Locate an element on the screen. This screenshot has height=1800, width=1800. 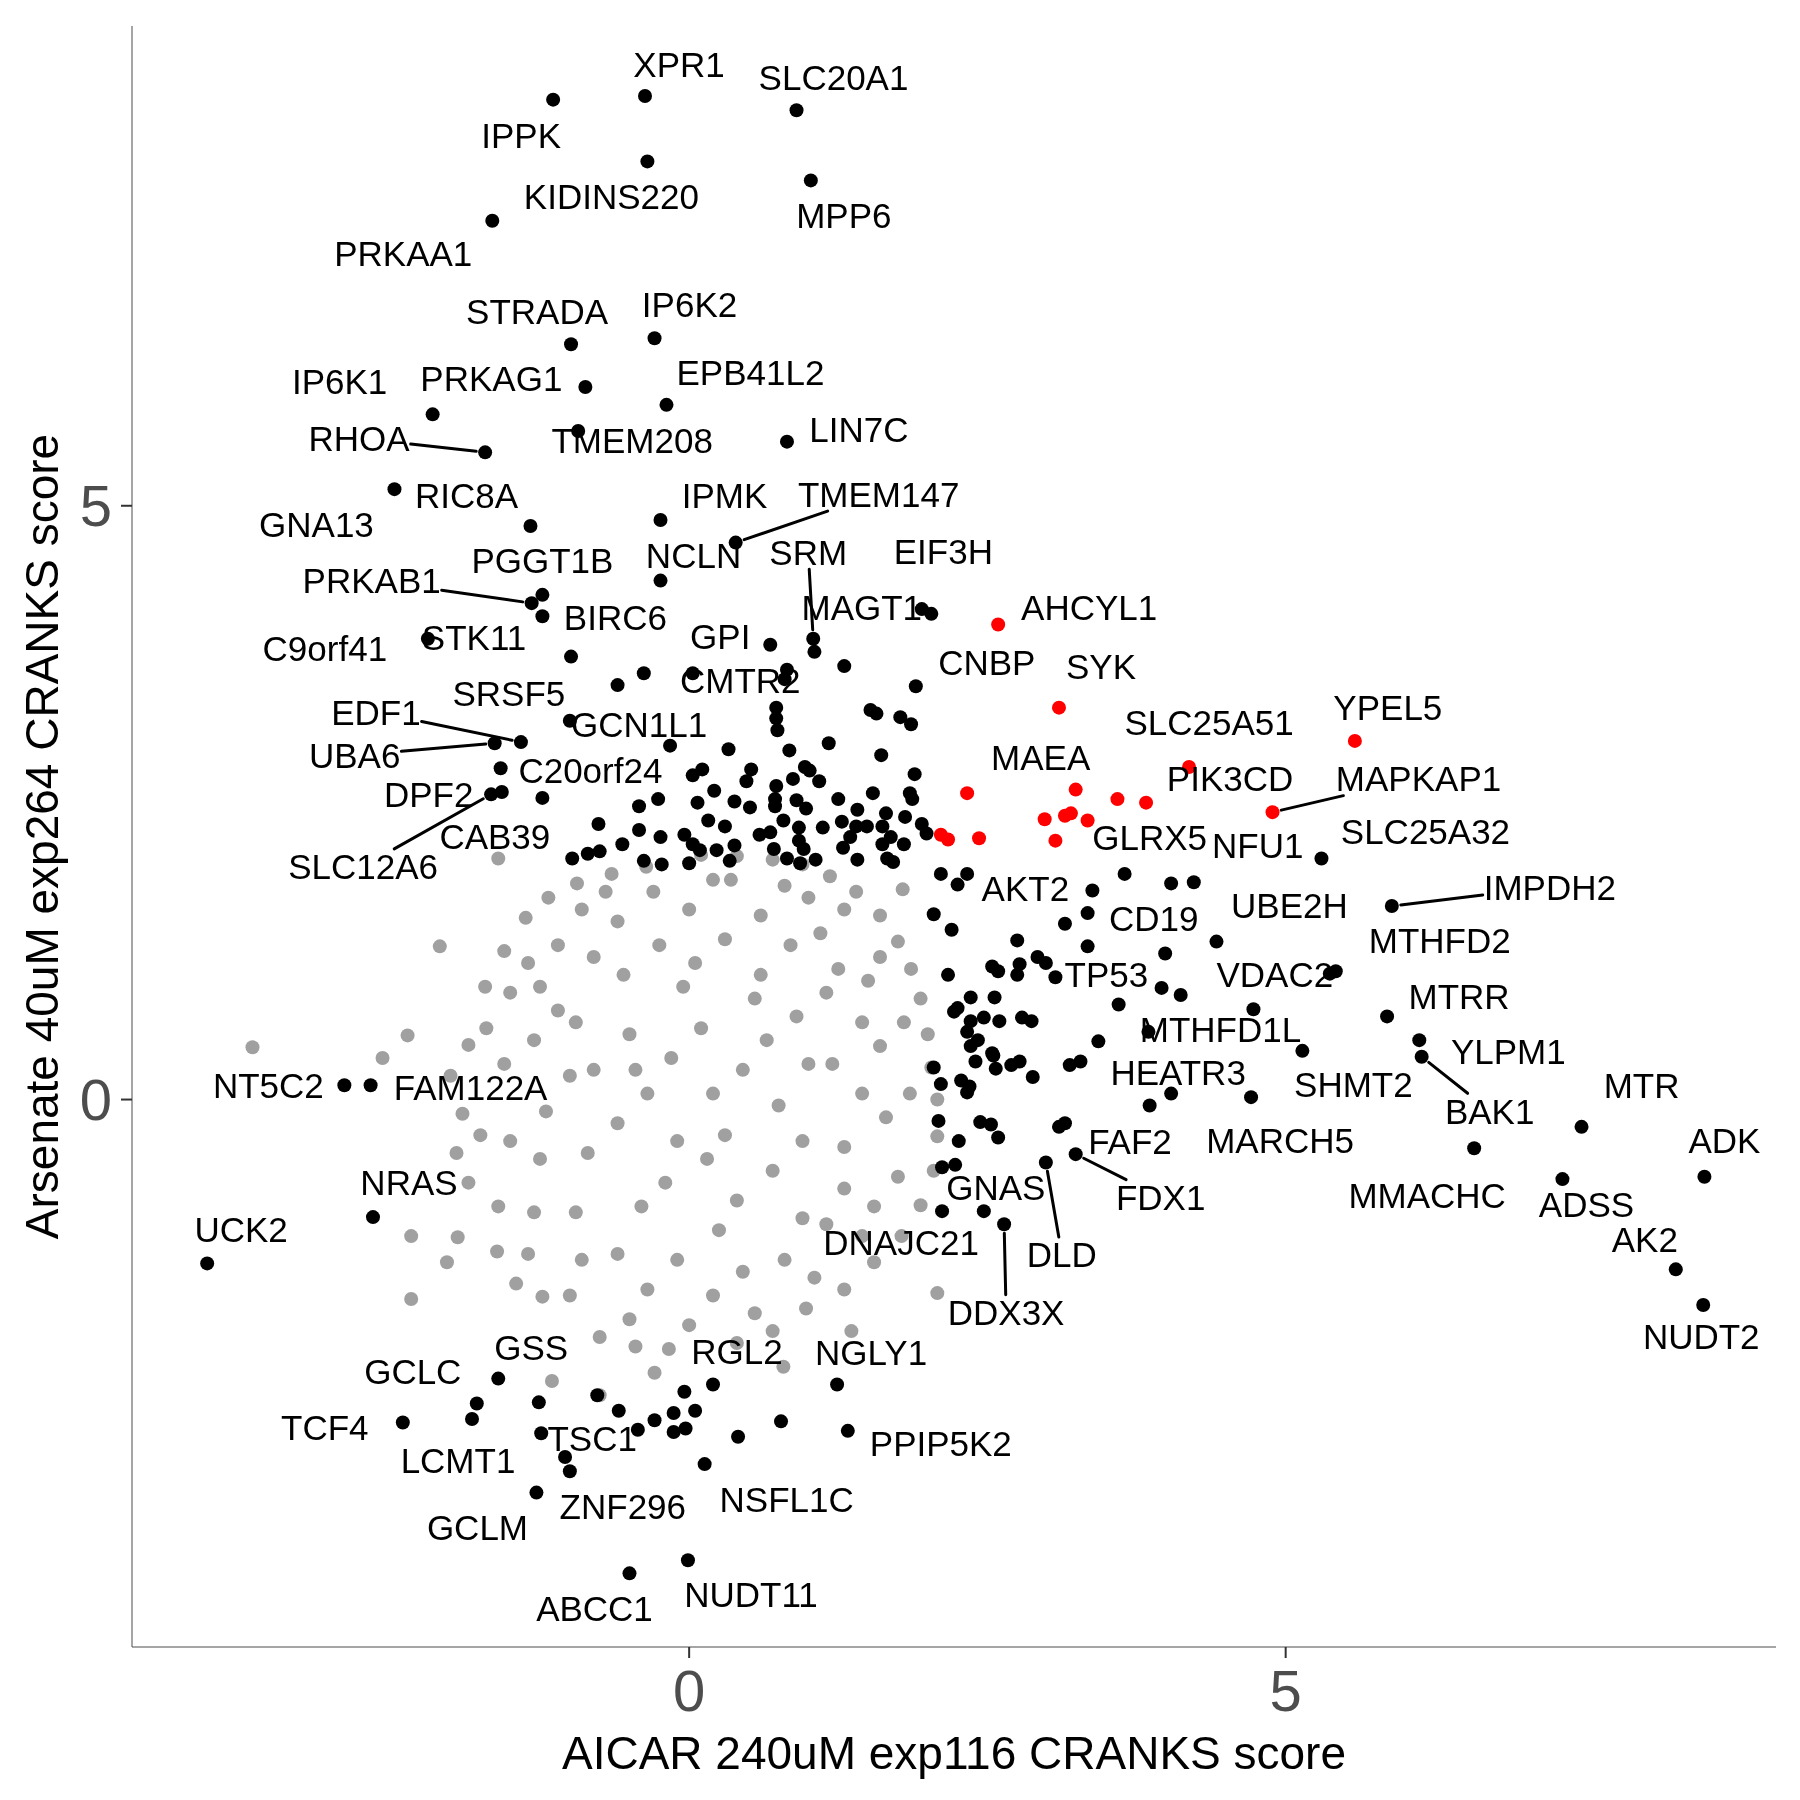
annotation: HEATR3 is located at coordinates (1178, 1072).